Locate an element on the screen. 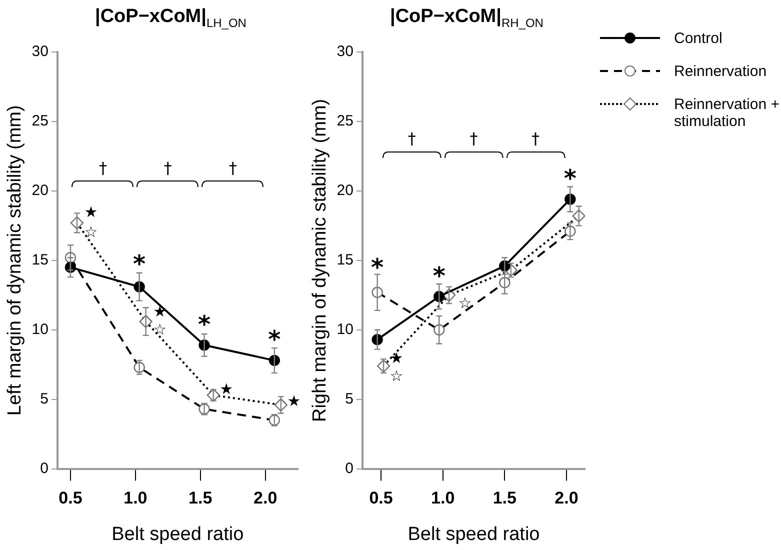  y-axis-title: Right margin of dynamic stability (mm) is located at coordinates (320, 260).